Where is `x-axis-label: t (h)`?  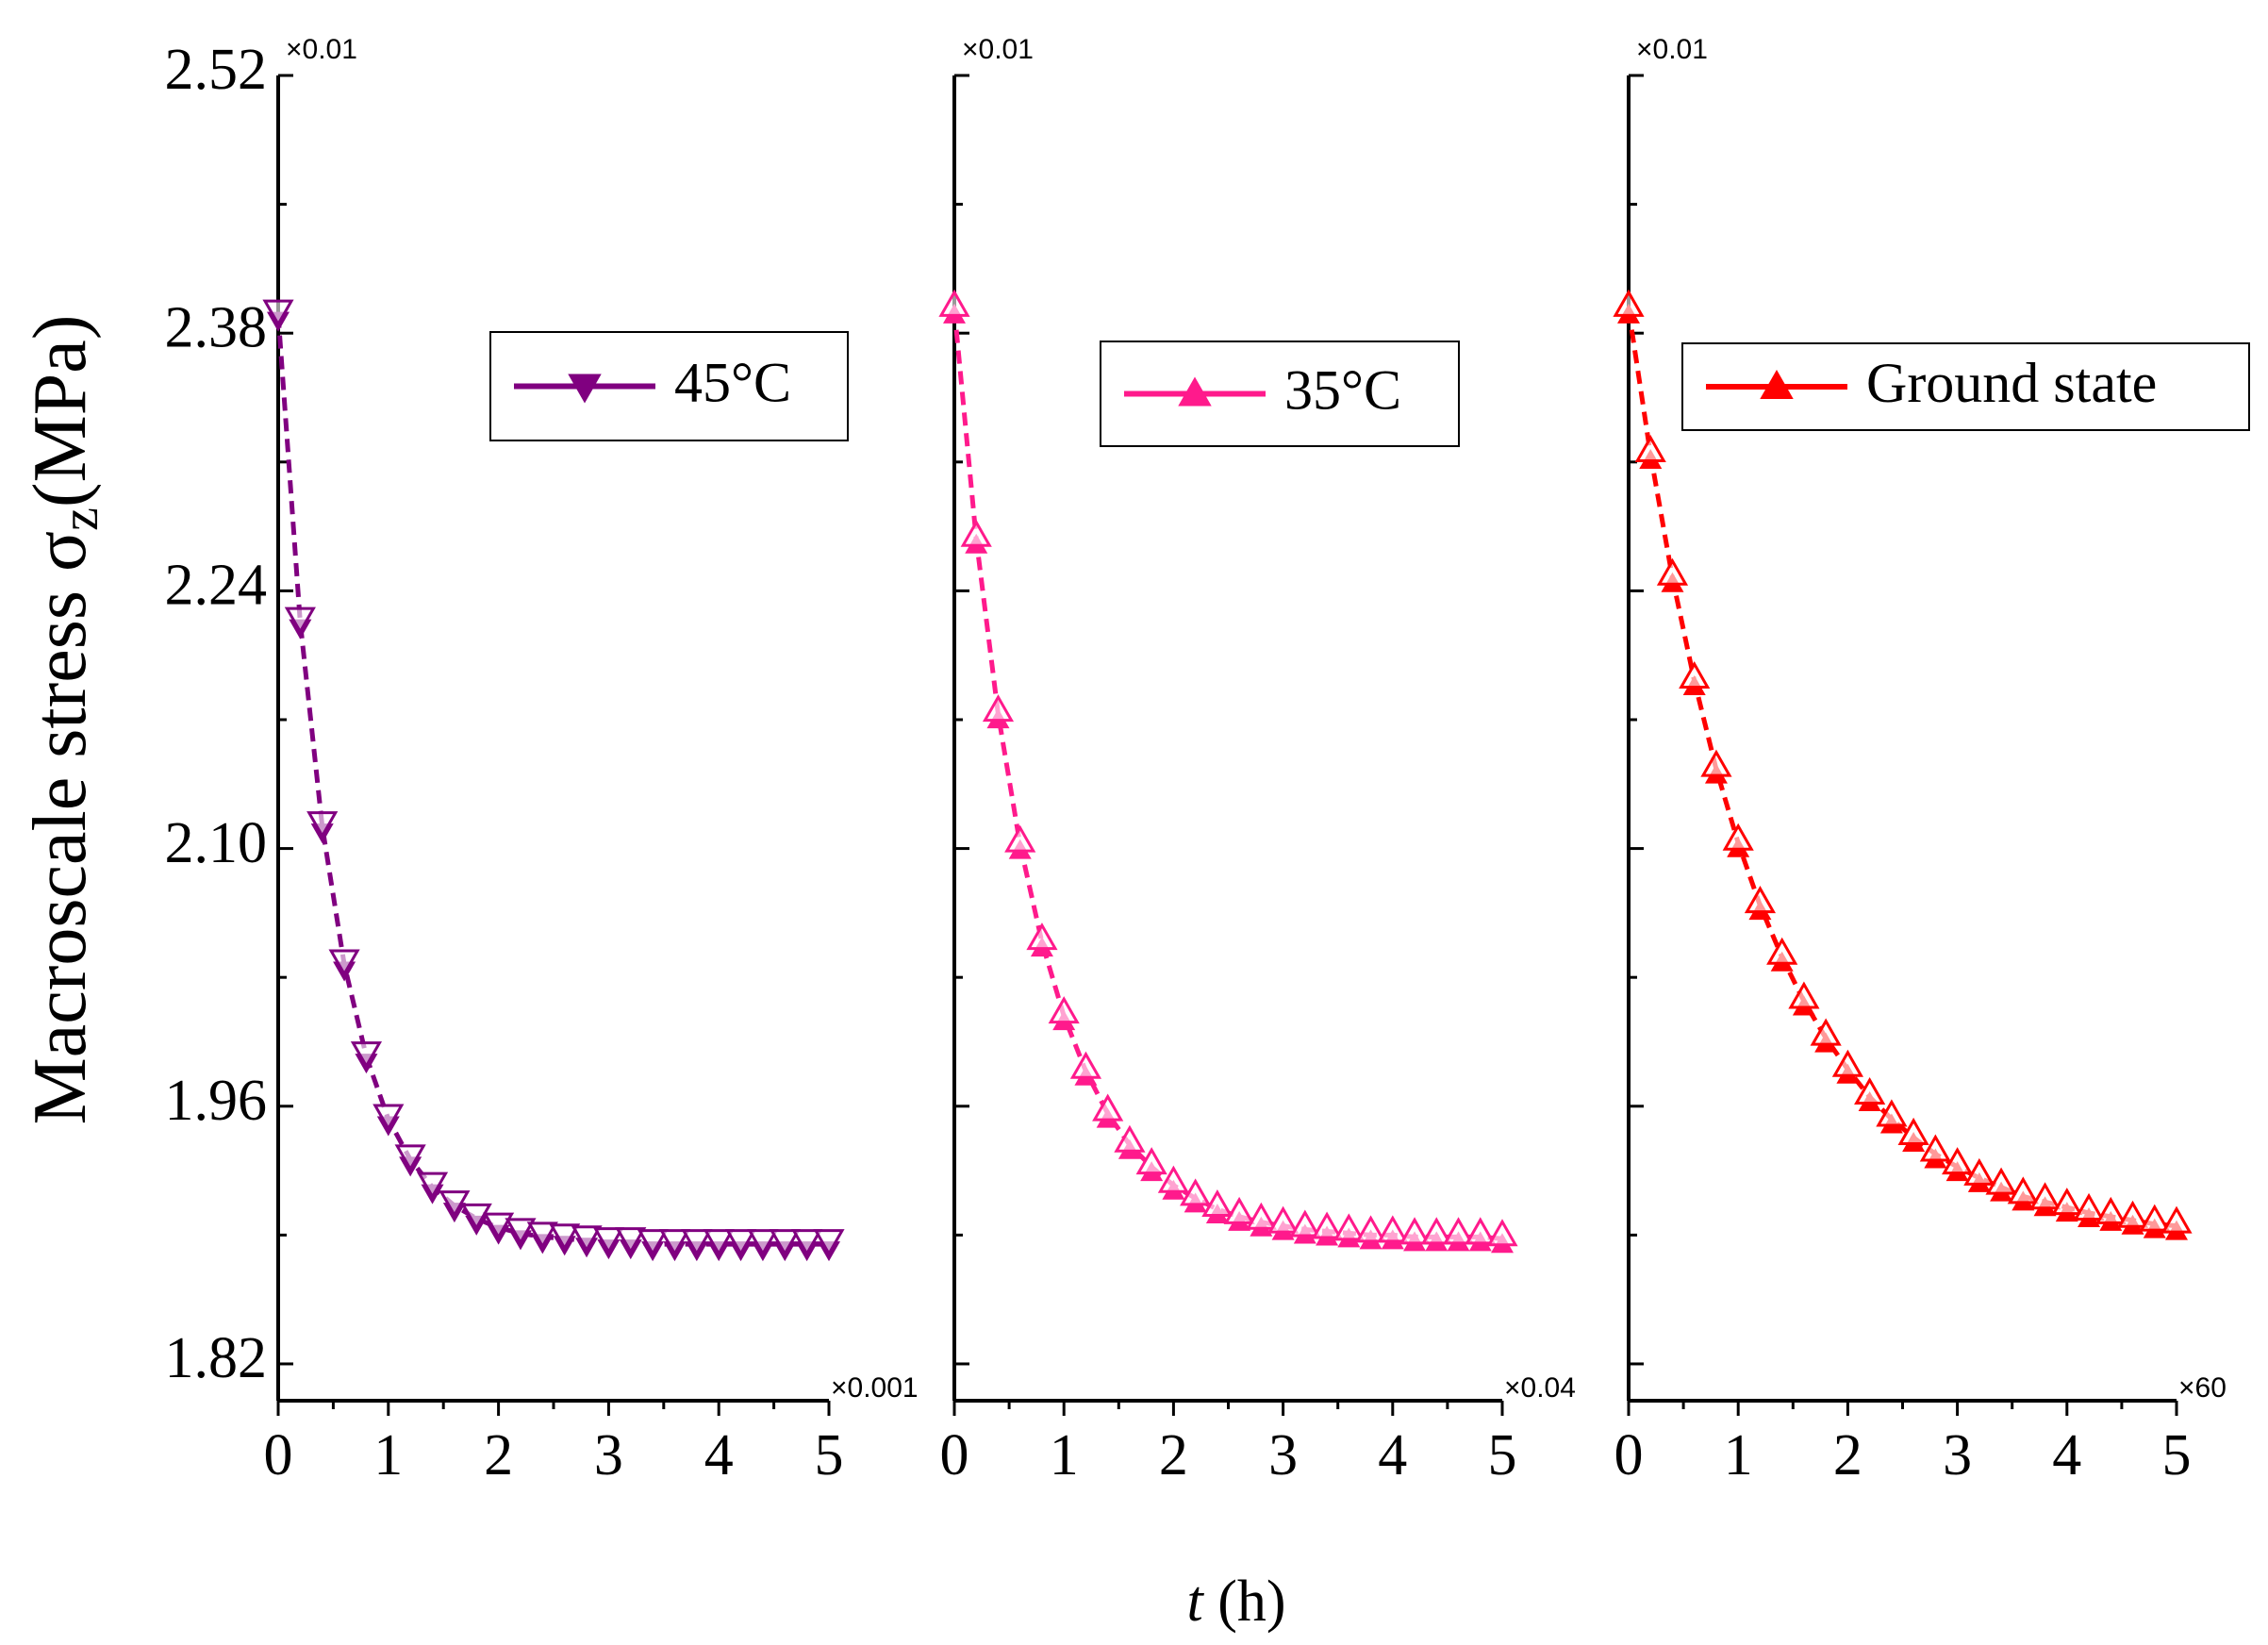
x-axis-label: t (h) is located at coordinates (1236, 1602).